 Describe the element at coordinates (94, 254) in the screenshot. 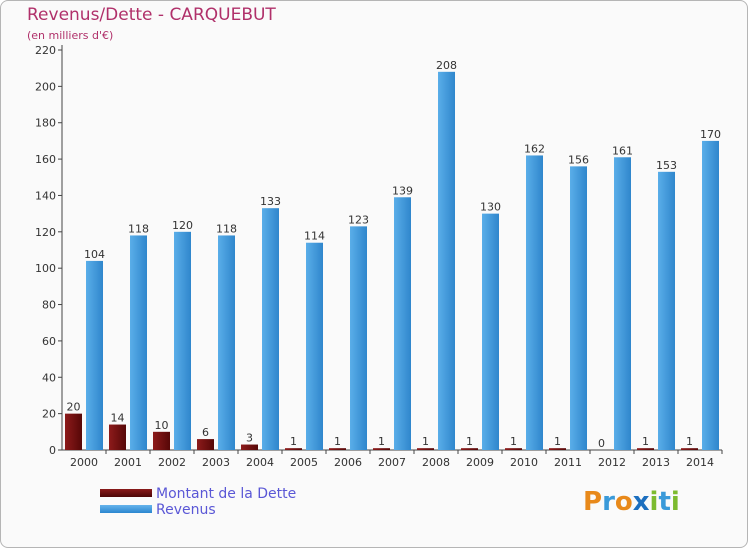

I see `data-label-revenue: 104` at that location.